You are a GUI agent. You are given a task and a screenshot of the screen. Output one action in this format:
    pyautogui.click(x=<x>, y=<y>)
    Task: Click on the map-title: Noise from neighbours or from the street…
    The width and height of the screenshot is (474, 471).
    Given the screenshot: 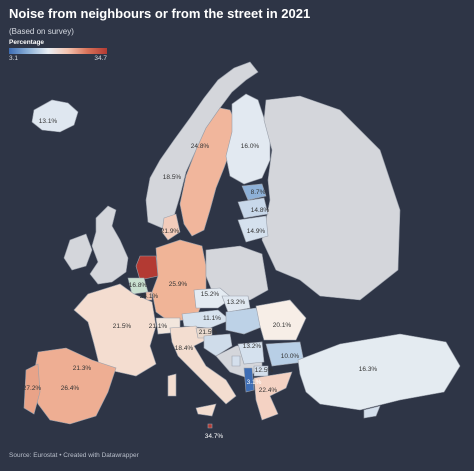 What is the action you would take?
    pyautogui.click(x=160, y=13)
    